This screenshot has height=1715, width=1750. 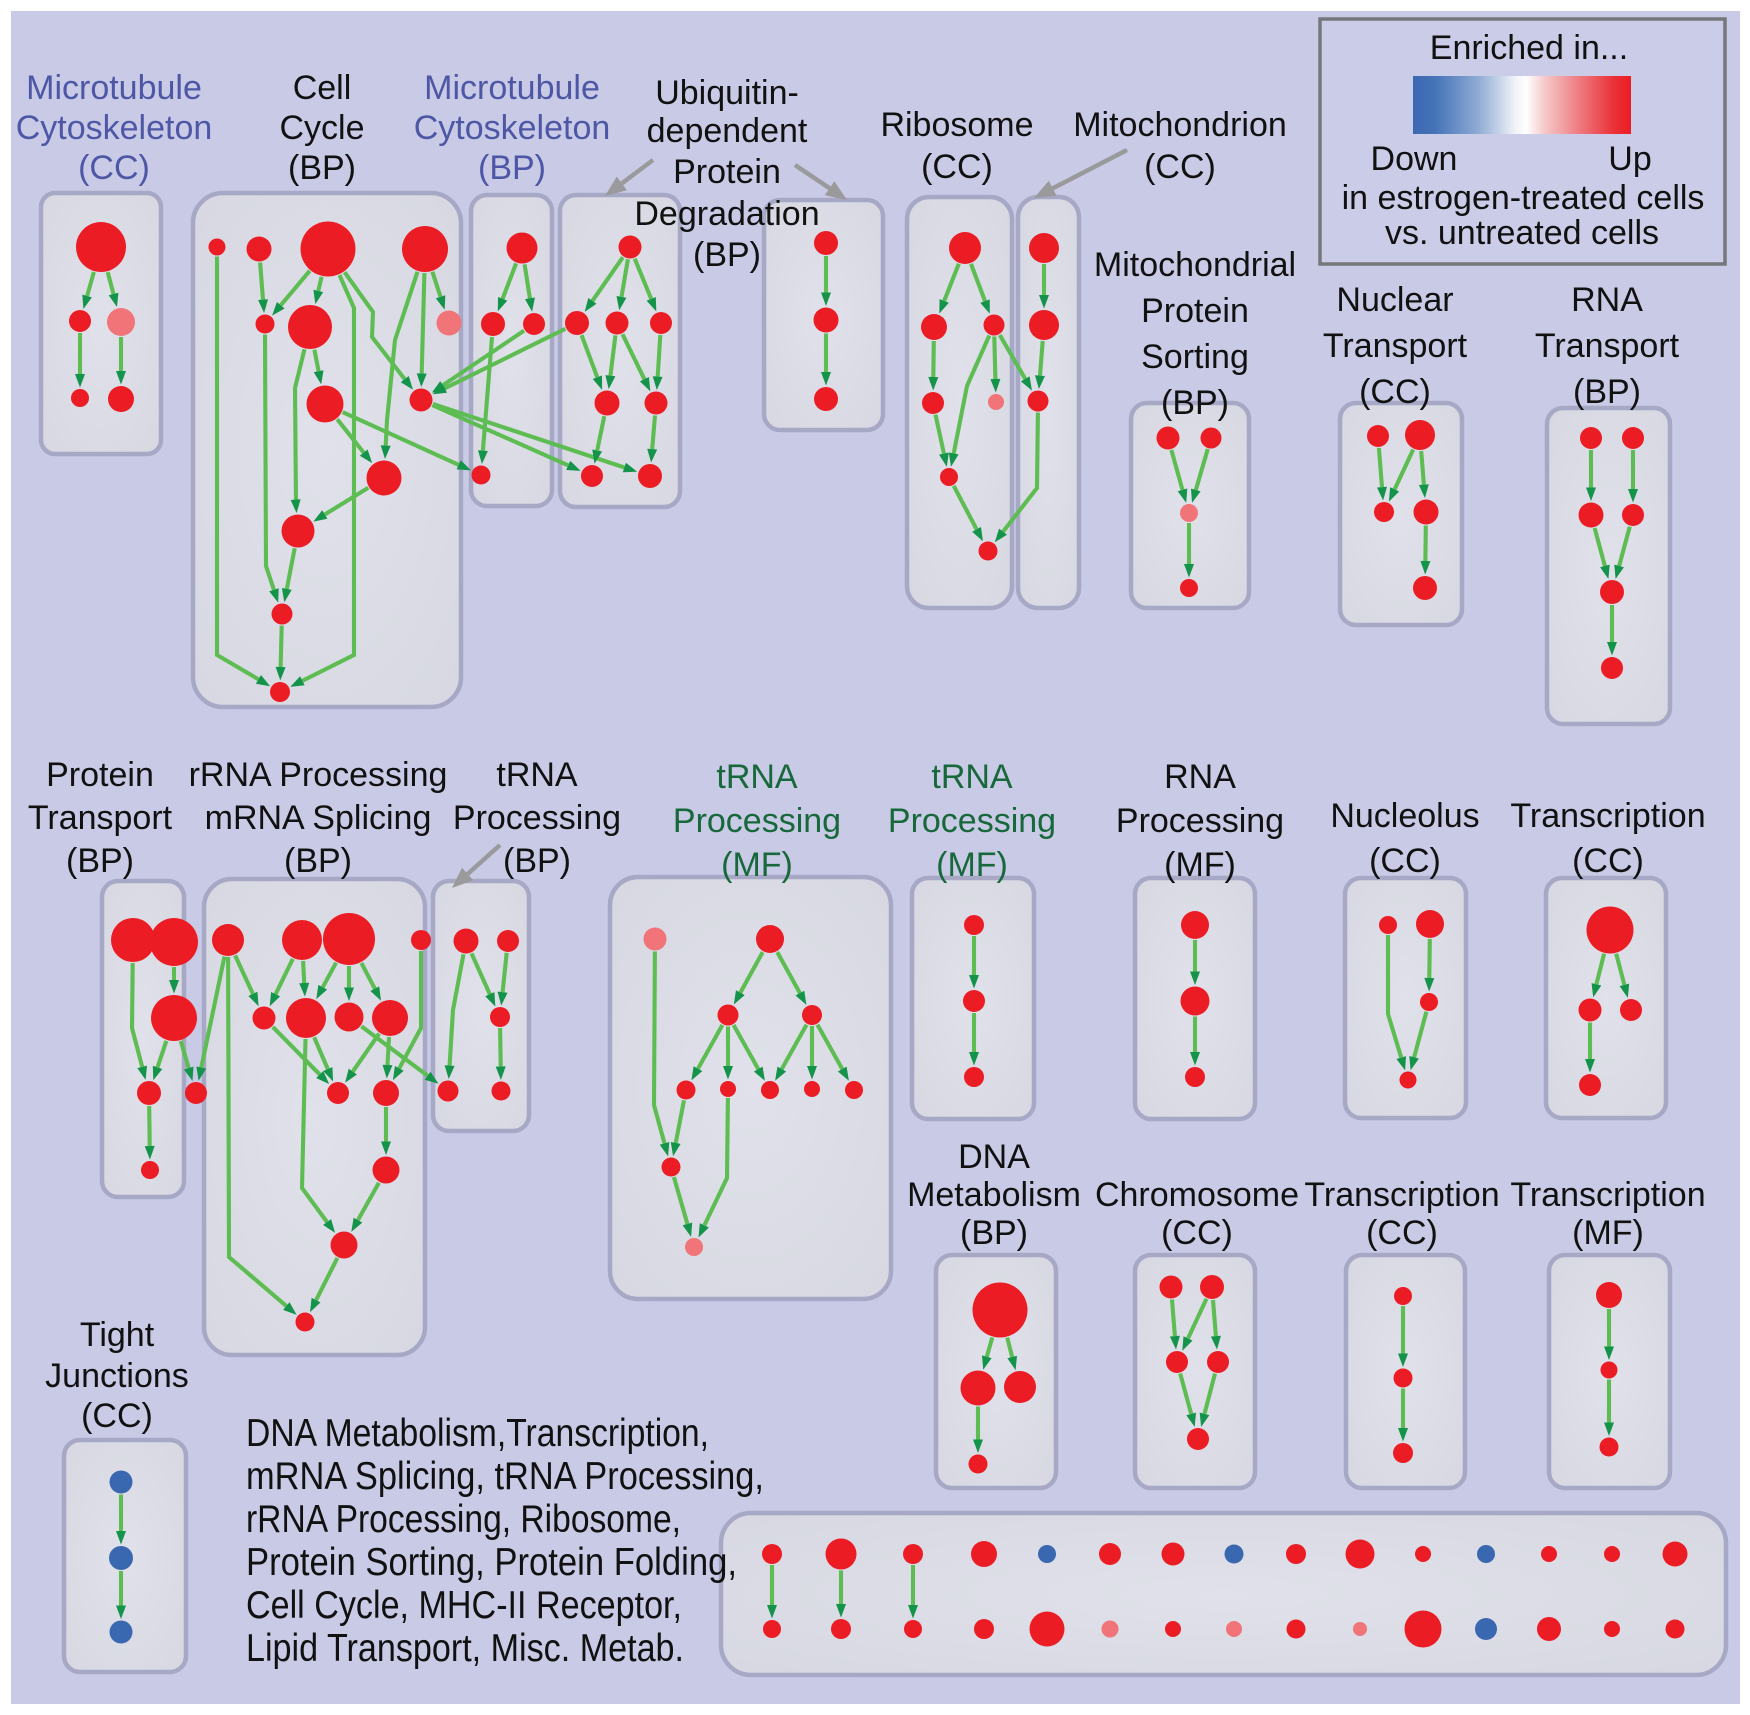 I want to click on svg-text: Nuclear, so click(x=1394, y=300).